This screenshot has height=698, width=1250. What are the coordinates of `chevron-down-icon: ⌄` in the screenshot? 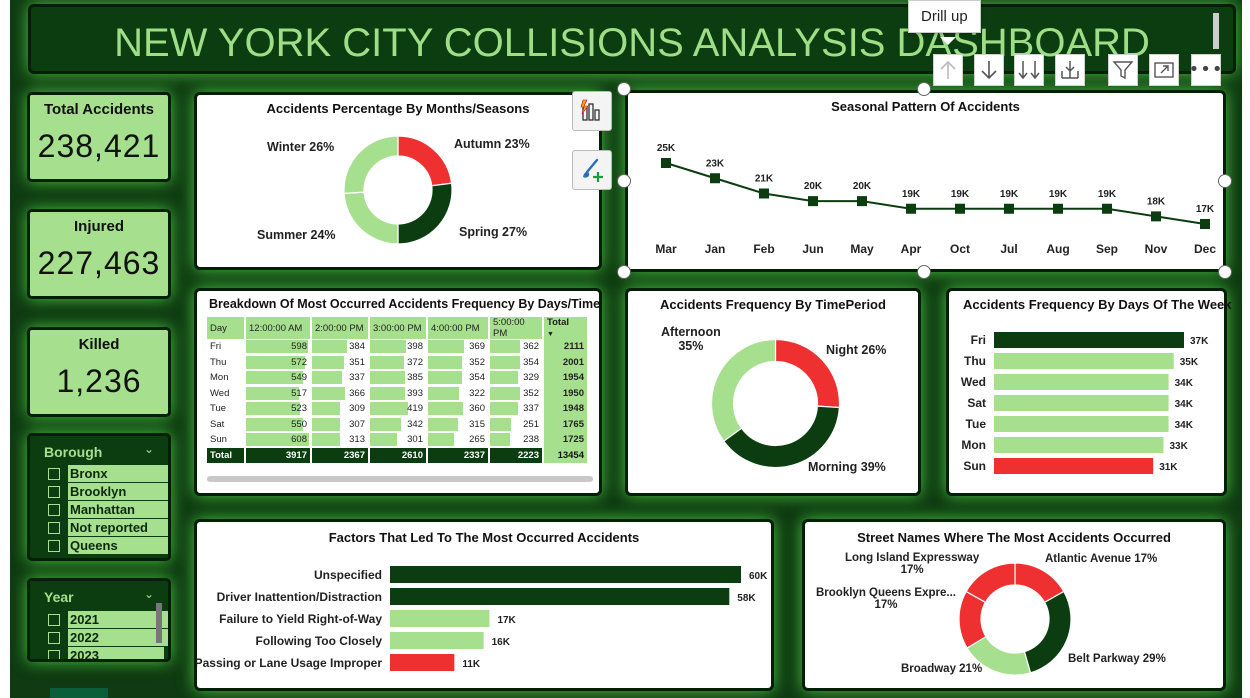 It's located at (148, 594).